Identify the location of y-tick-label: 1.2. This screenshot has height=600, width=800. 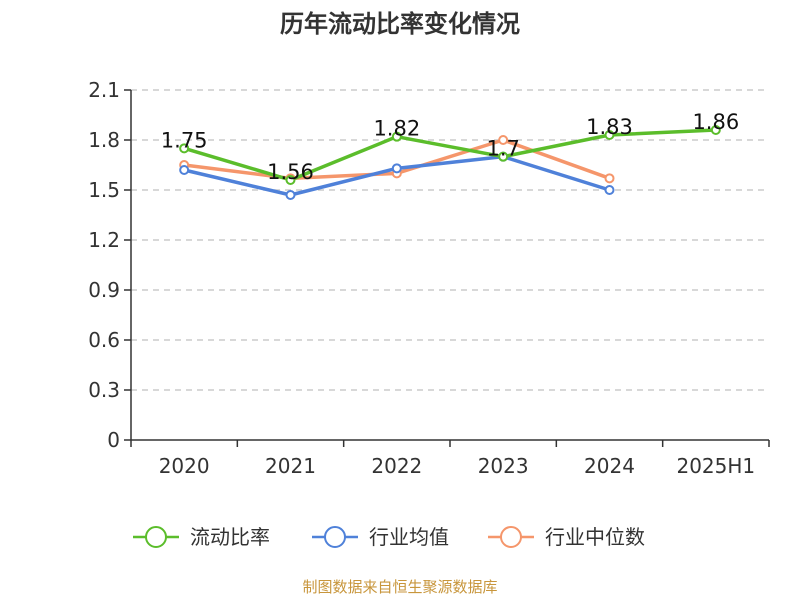
(104, 240).